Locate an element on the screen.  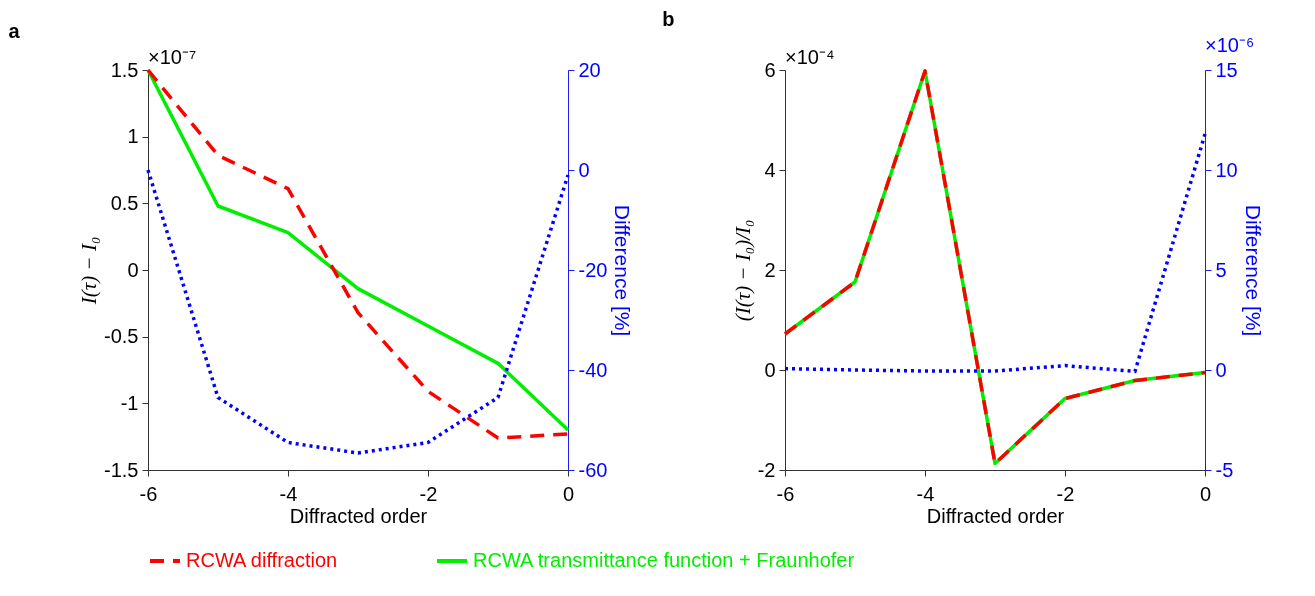
y2-tick-label: 15 is located at coordinates (1226, 69).